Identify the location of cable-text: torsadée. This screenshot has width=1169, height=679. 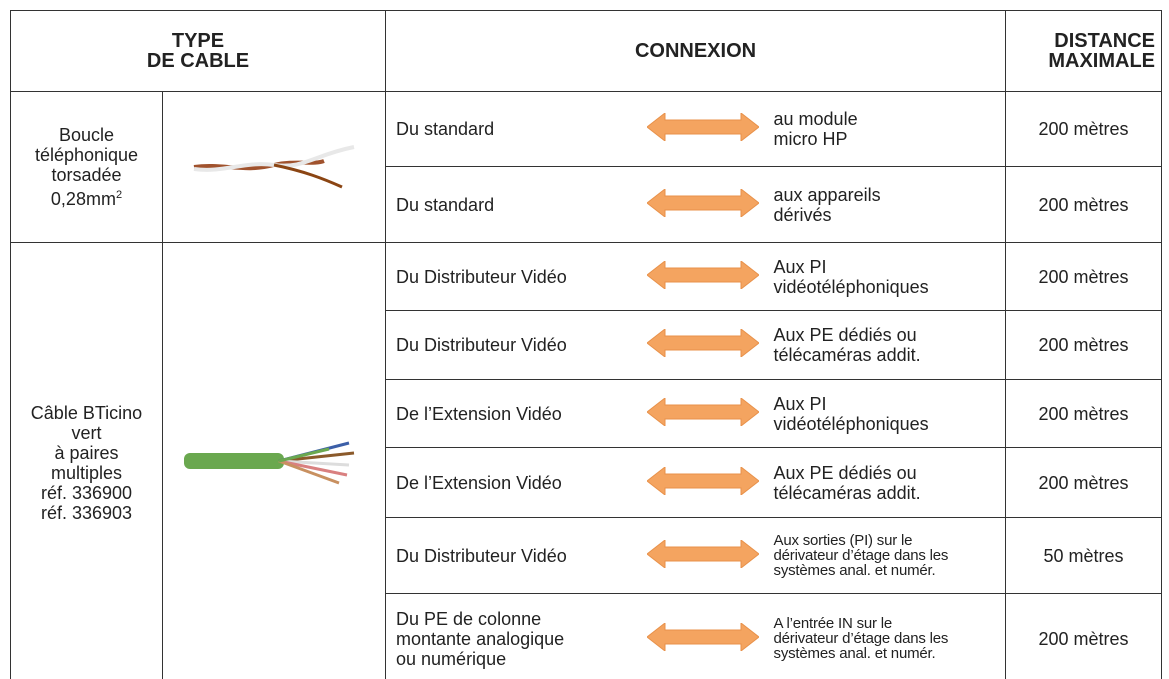
(86, 175).